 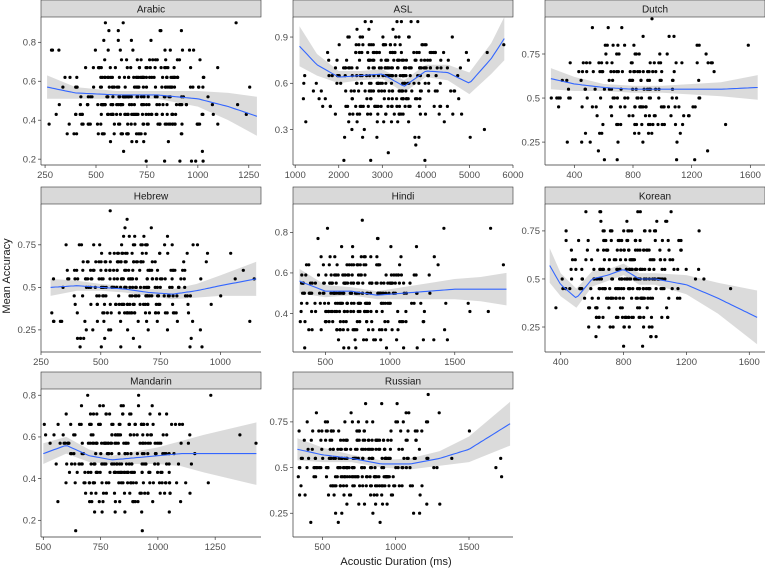 What do you see at coordinates (96, 175) in the screenshot?
I see `x-tick-label: 500` at bounding box center [96, 175].